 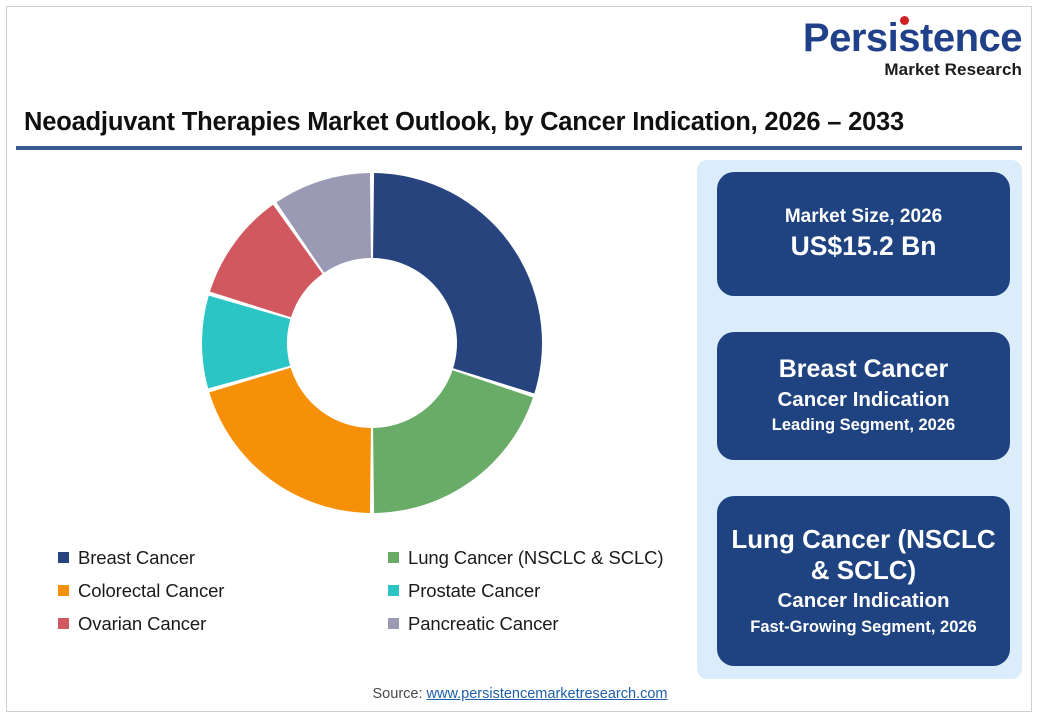 I want to click on title-underline-rule, so click(x=519, y=148).